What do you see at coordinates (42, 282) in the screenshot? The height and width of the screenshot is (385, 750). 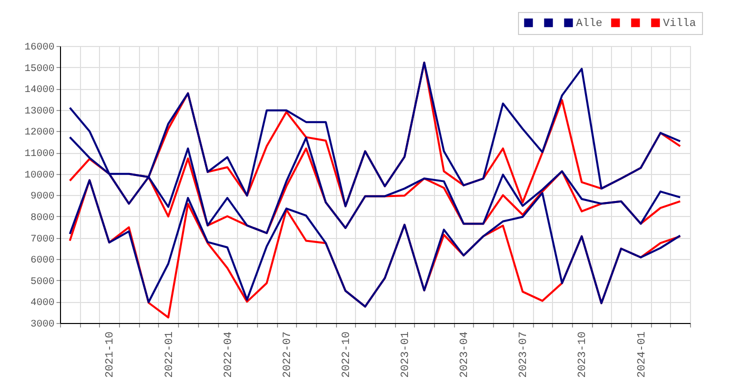 I see `y-tick-label: 5000` at bounding box center [42, 282].